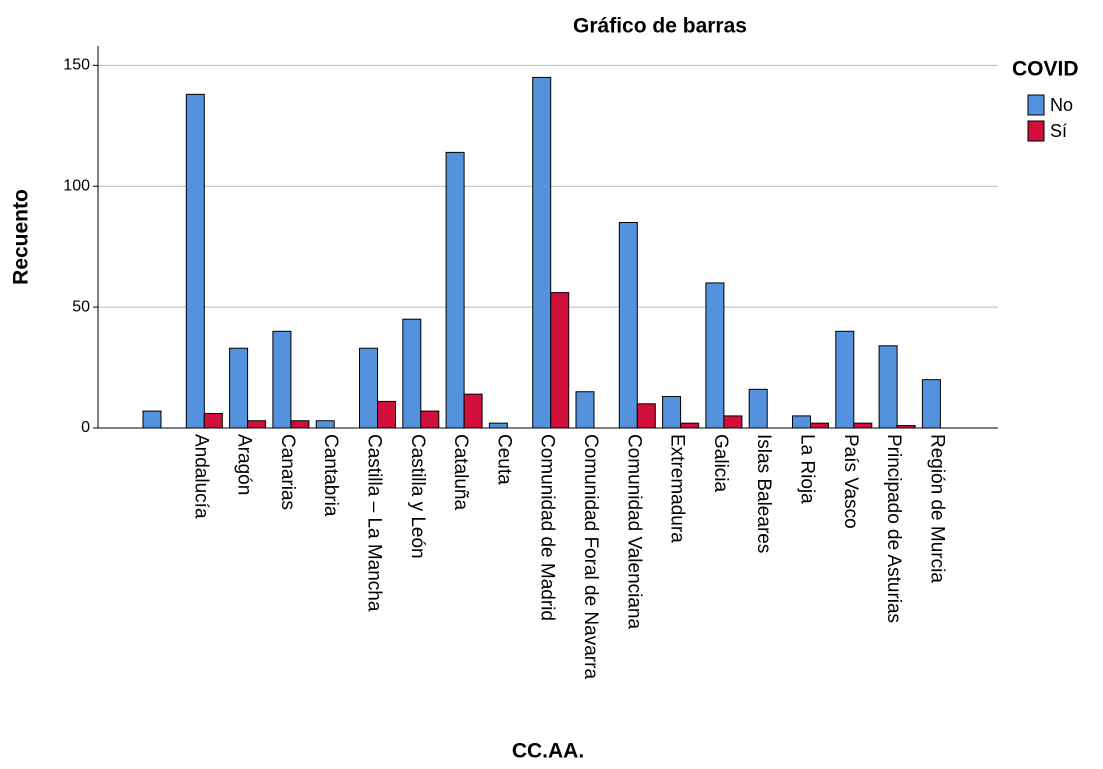 The width and height of the screenshot is (1103, 769). Describe the element at coordinates (590, 557) in the screenshot. I see `x-tick-label: Comunidad Foral de Navarra` at that location.